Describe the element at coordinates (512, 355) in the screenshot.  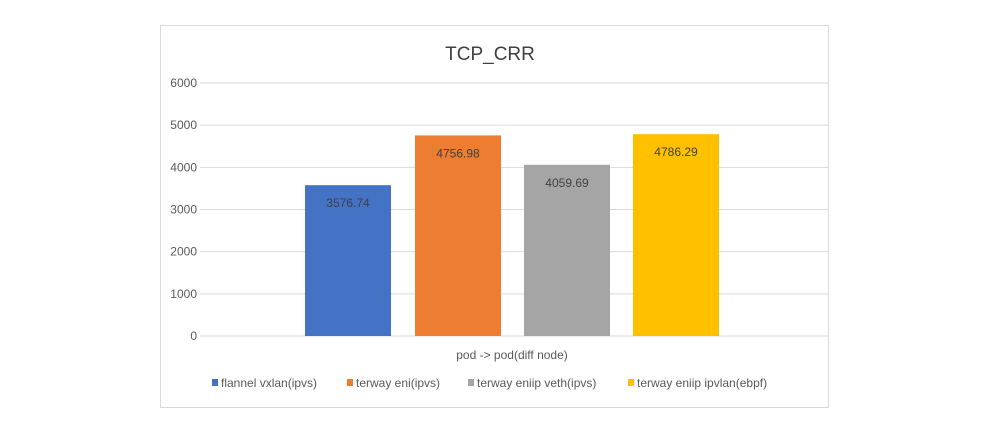
I see `x-category-label: pod -> pod(diff node)` at that location.